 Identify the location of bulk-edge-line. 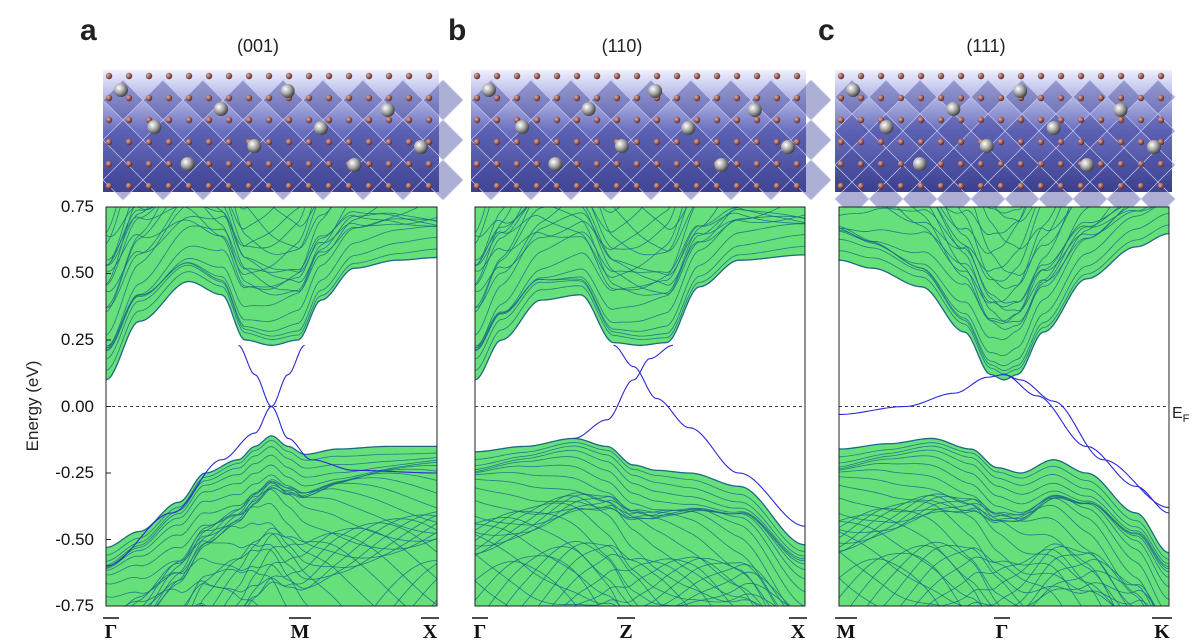
(271, 492).